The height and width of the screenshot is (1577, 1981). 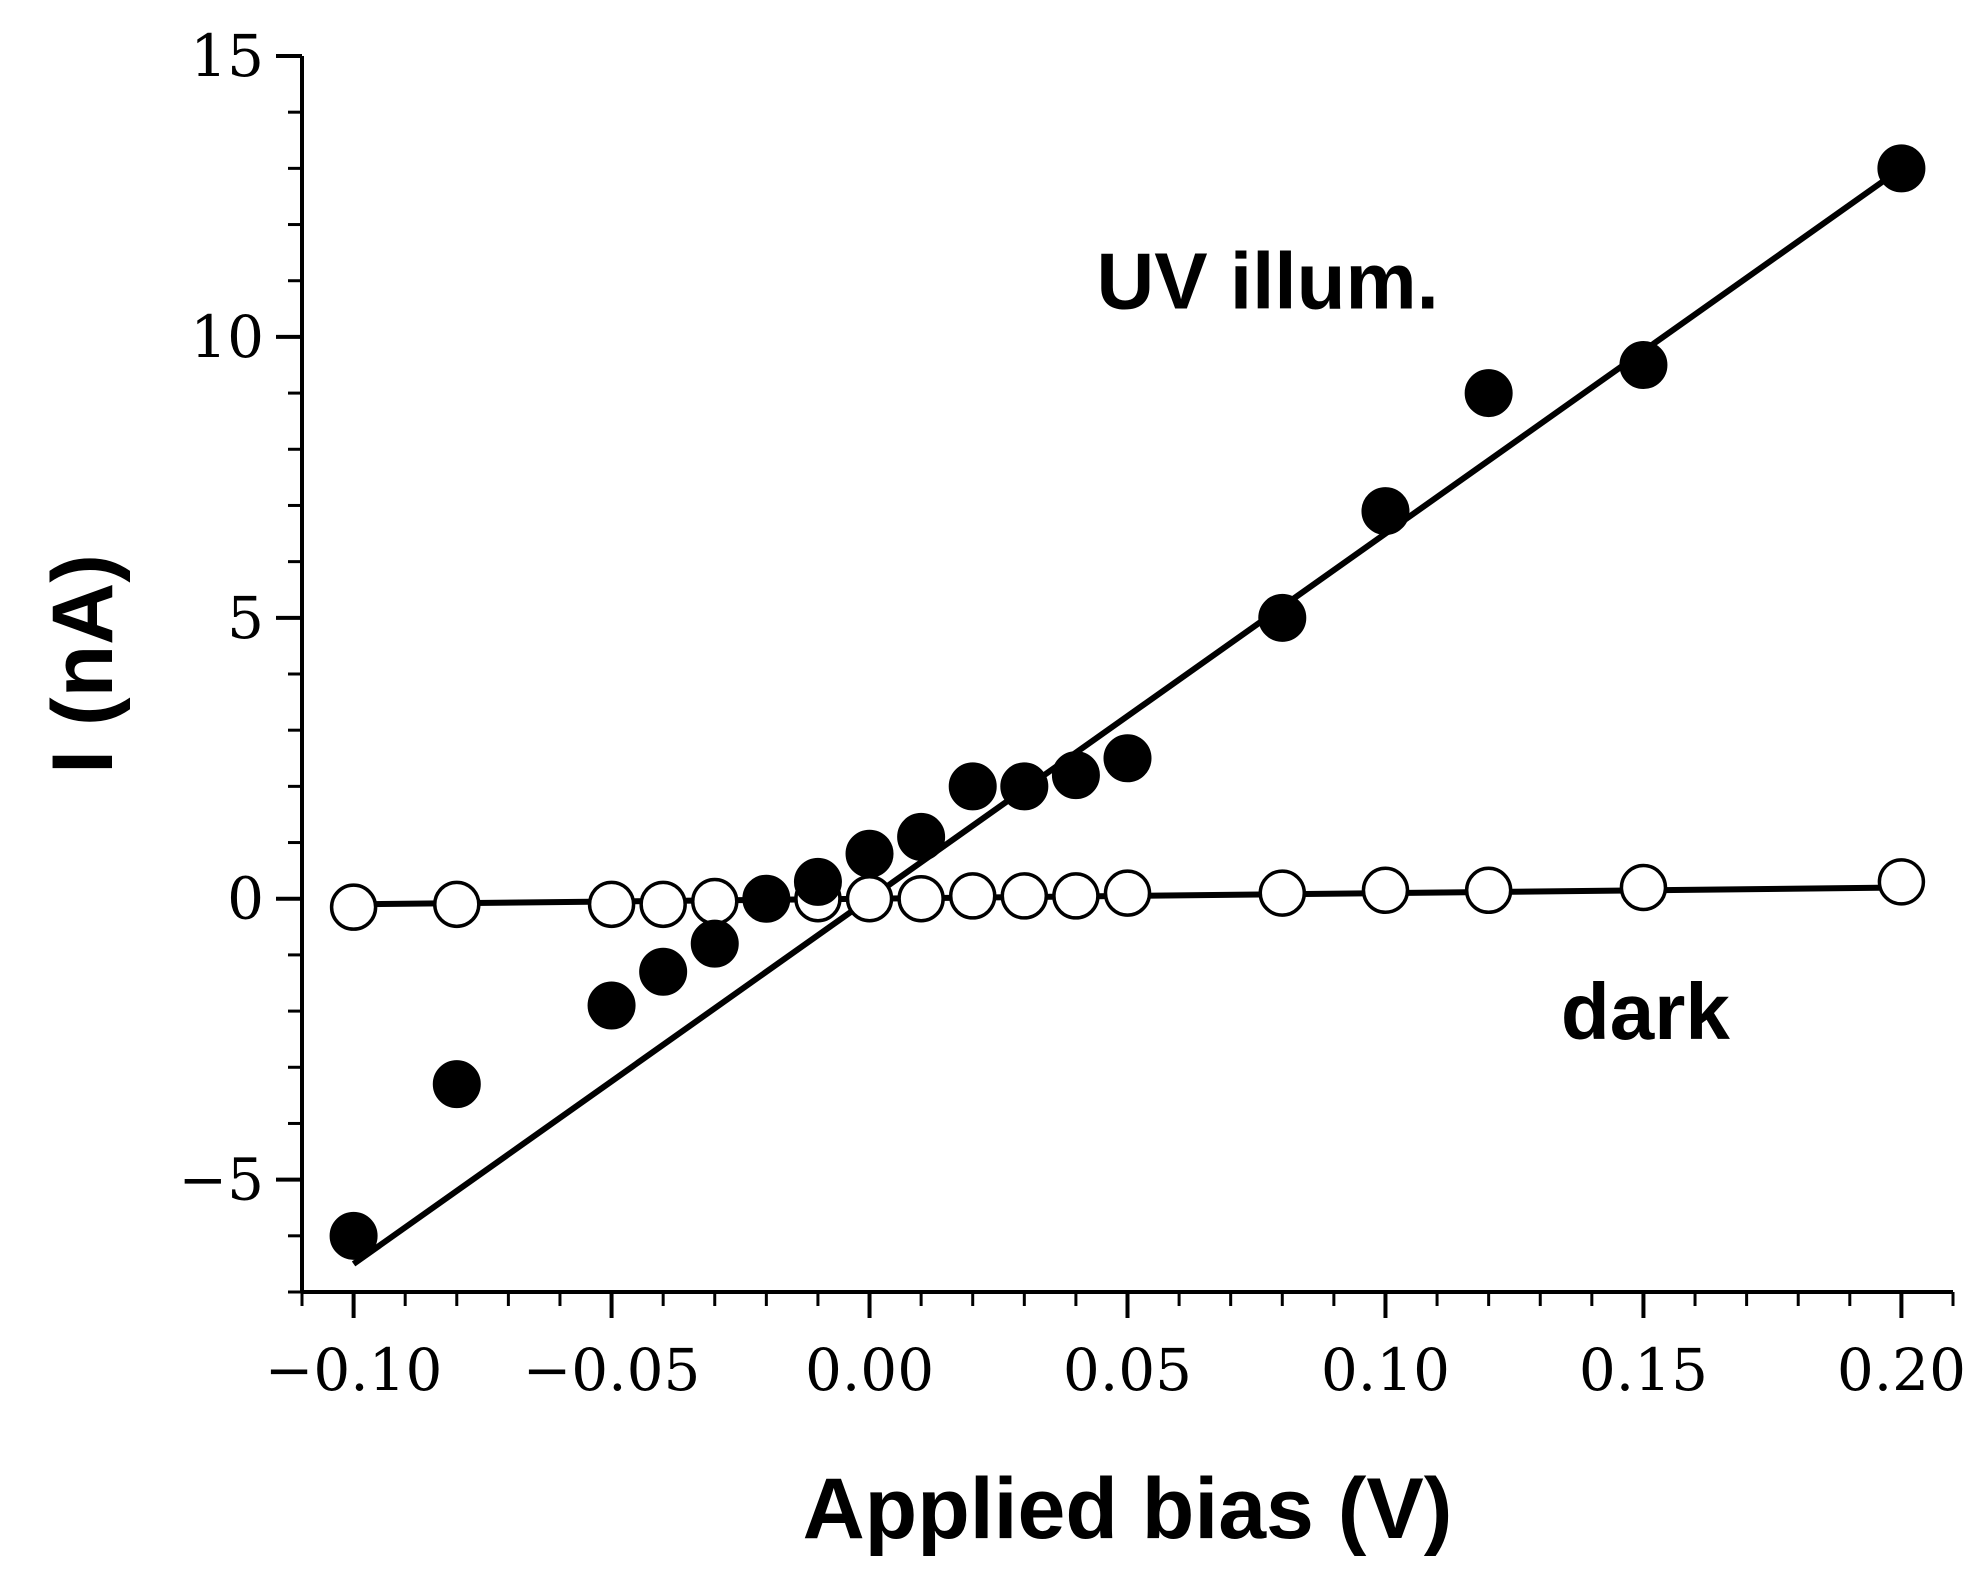 I want to click on annotation-uv-illum: UV illum., so click(x=1268, y=281).